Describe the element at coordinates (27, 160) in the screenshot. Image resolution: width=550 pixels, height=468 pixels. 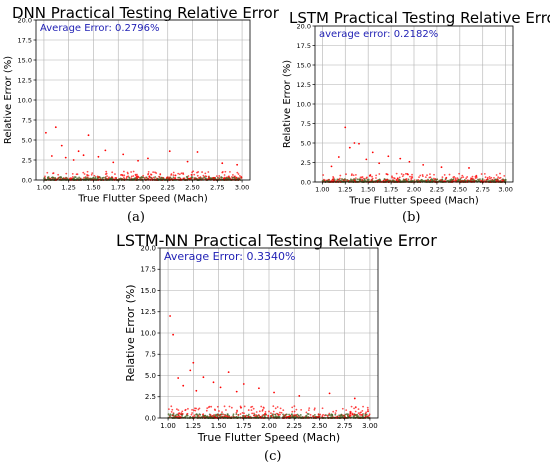
I see `y-tick-label: 2.5` at that location.